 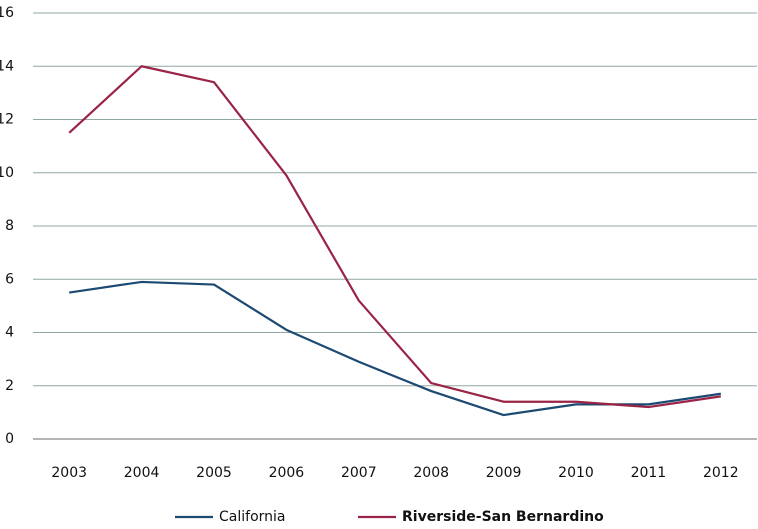 I want to click on x-tick-label: 2004, so click(x=142, y=473).